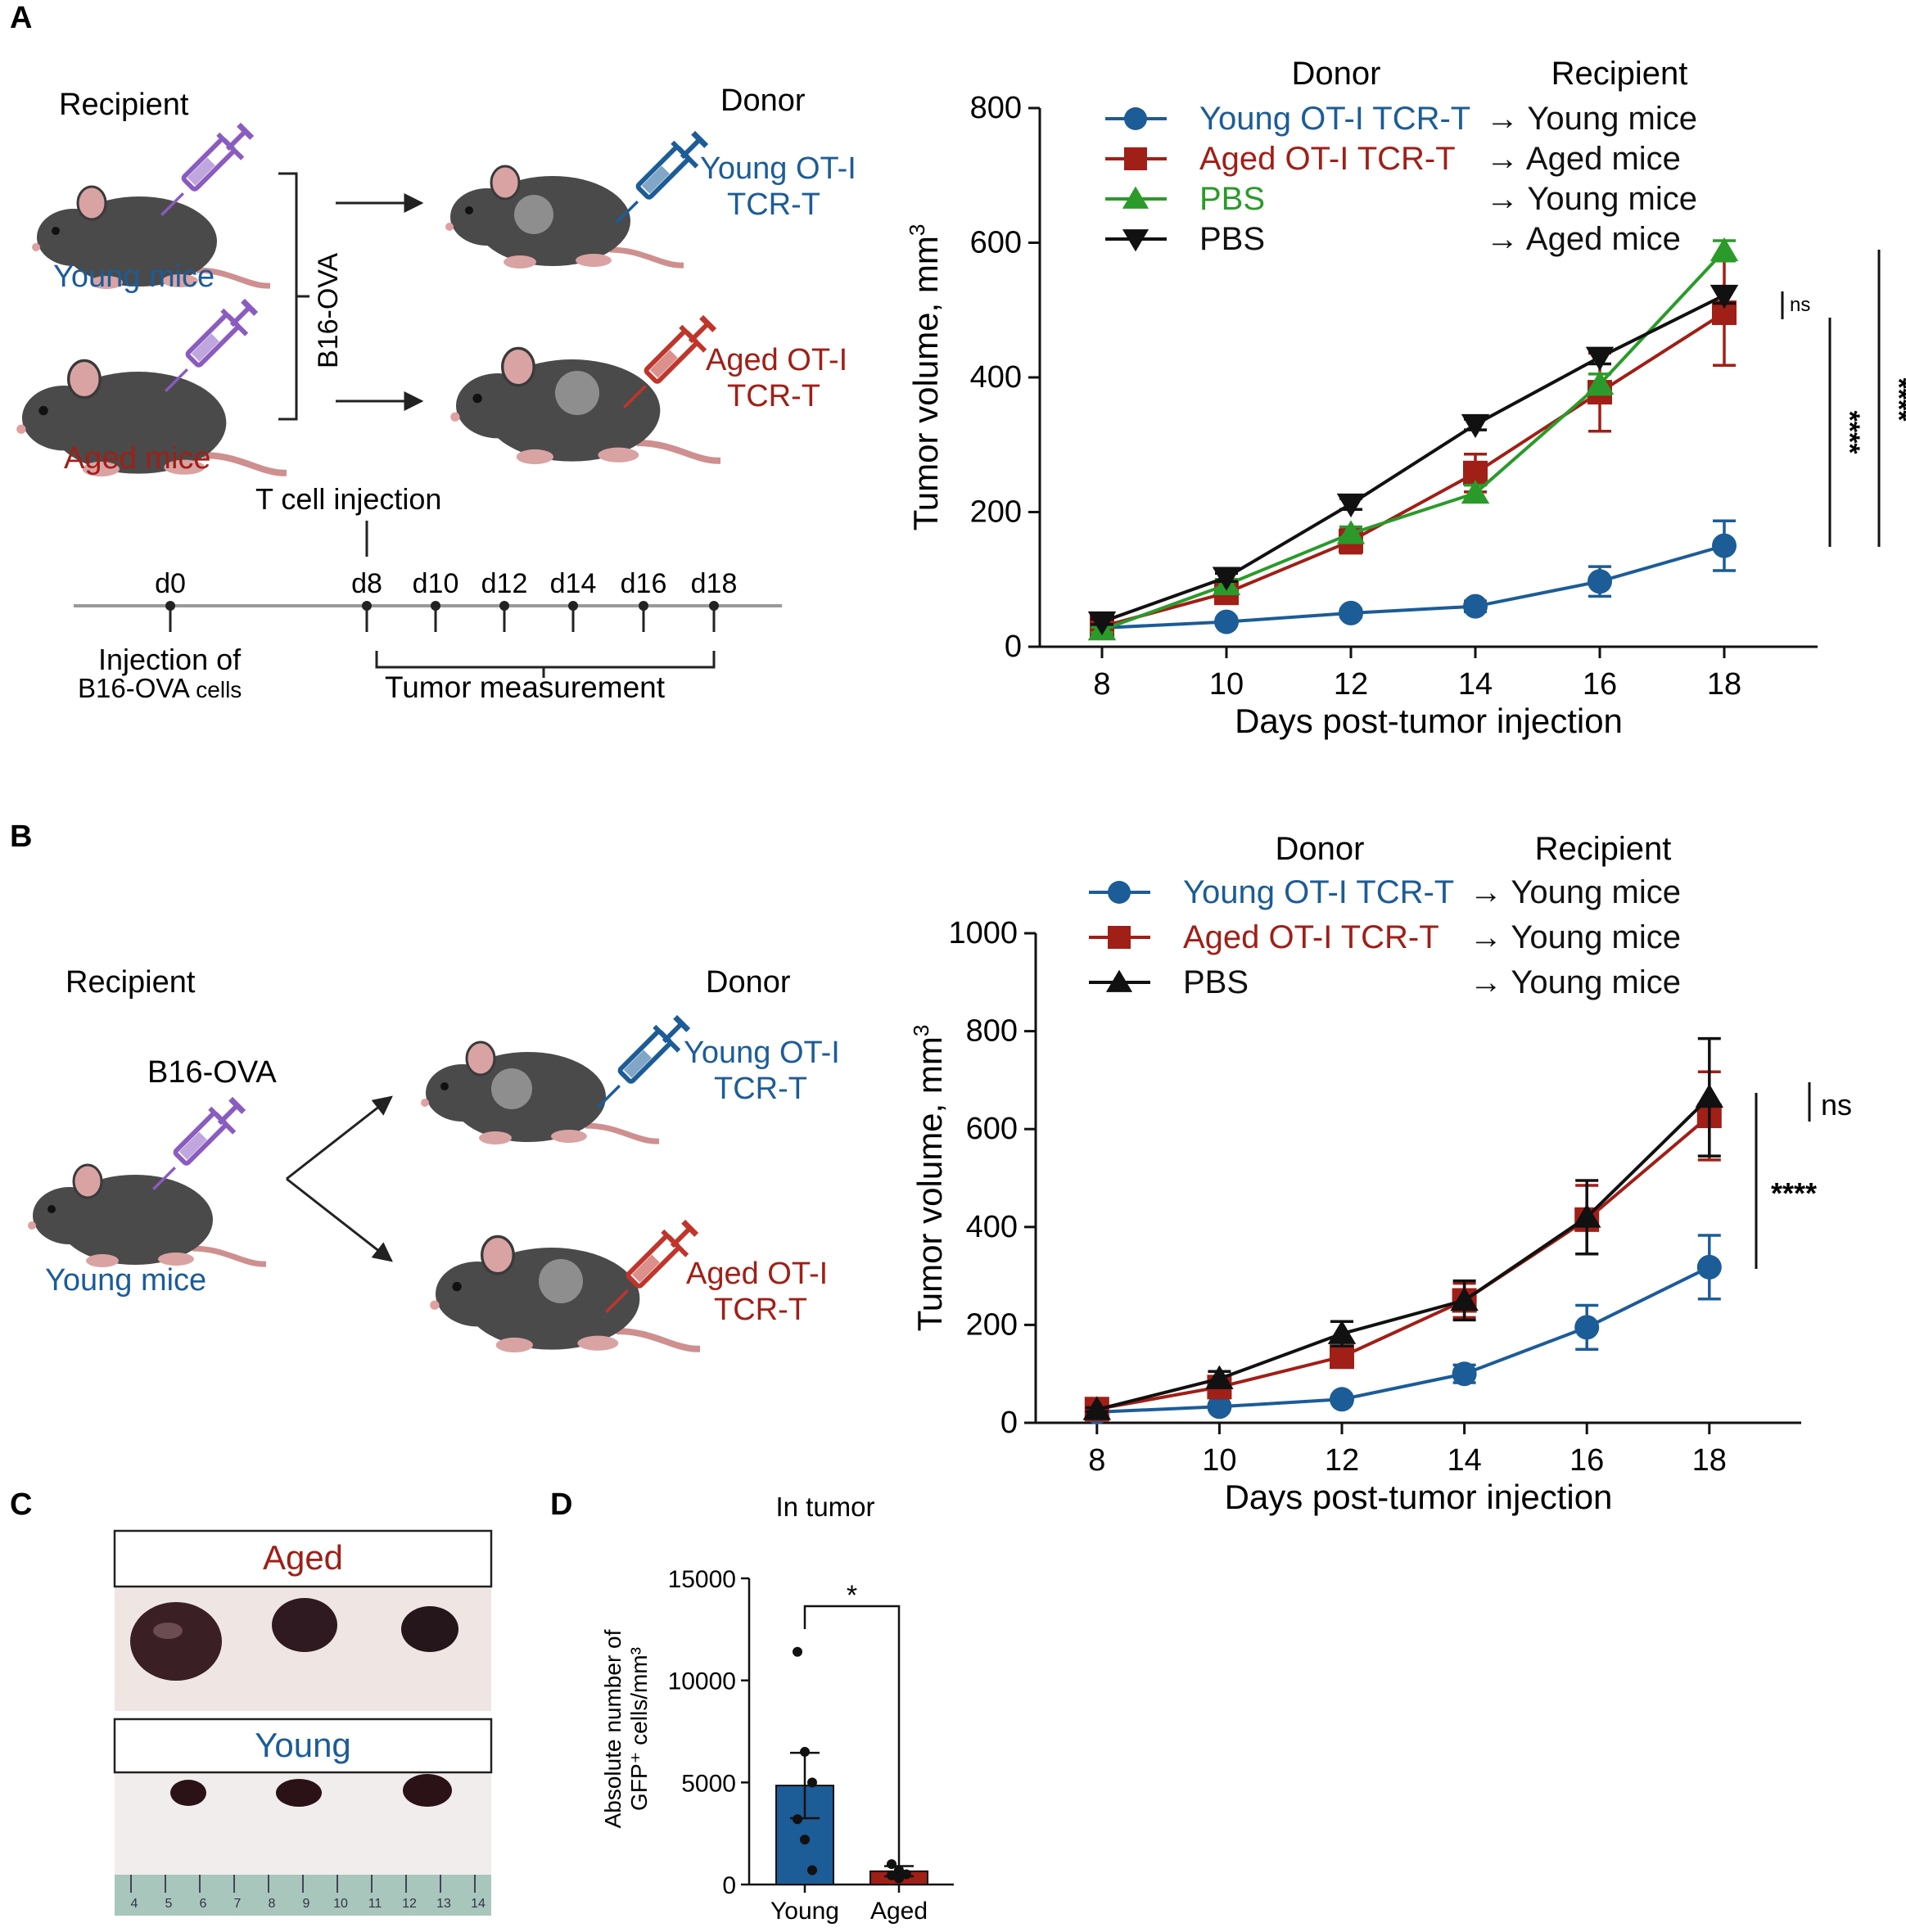  Describe the element at coordinates (21, 1504) in the screenshot. I see `panel-label-c: C` at that location.